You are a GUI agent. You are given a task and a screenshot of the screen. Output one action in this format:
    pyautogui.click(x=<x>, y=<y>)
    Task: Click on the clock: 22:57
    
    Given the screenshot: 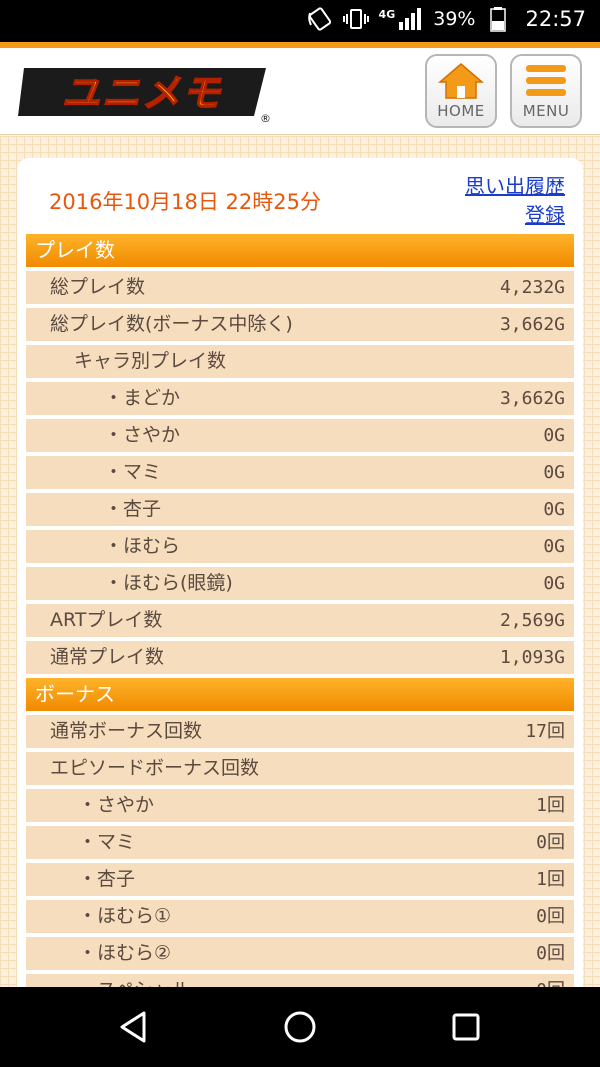 What is the action you would take?
    pyautogui.click(x=555, y=19)
    